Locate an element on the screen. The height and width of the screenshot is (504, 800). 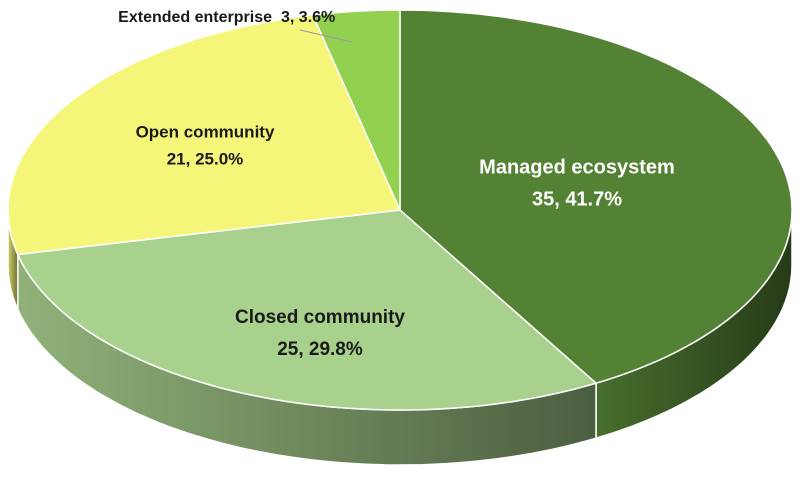
leader-line is located at coordinates (326, 36).